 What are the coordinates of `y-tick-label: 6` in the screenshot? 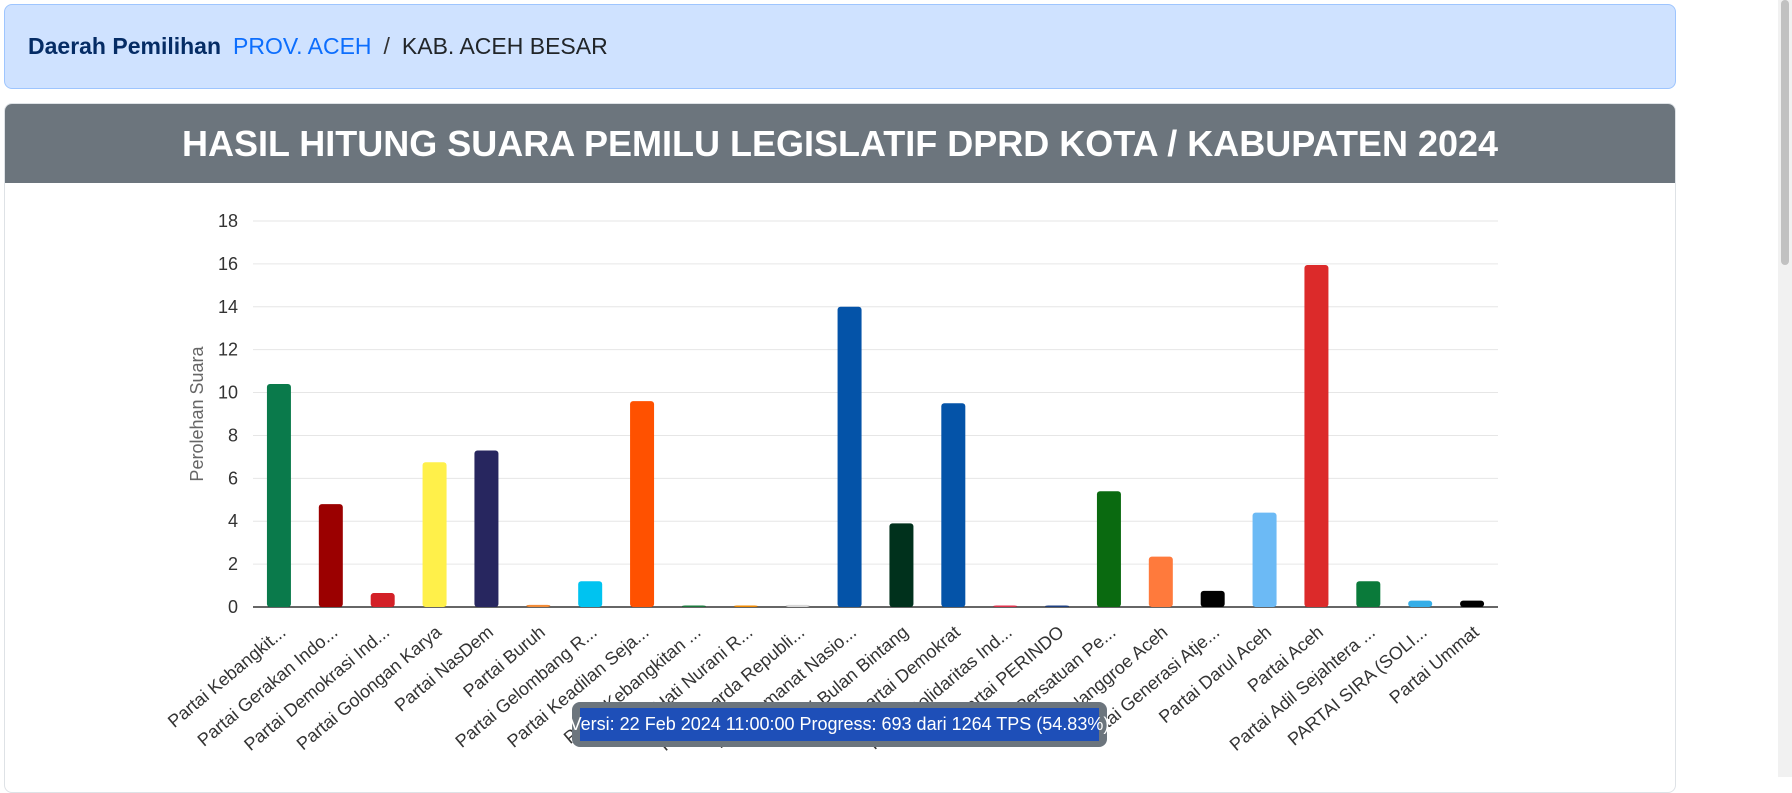 It's located at (233, 478).